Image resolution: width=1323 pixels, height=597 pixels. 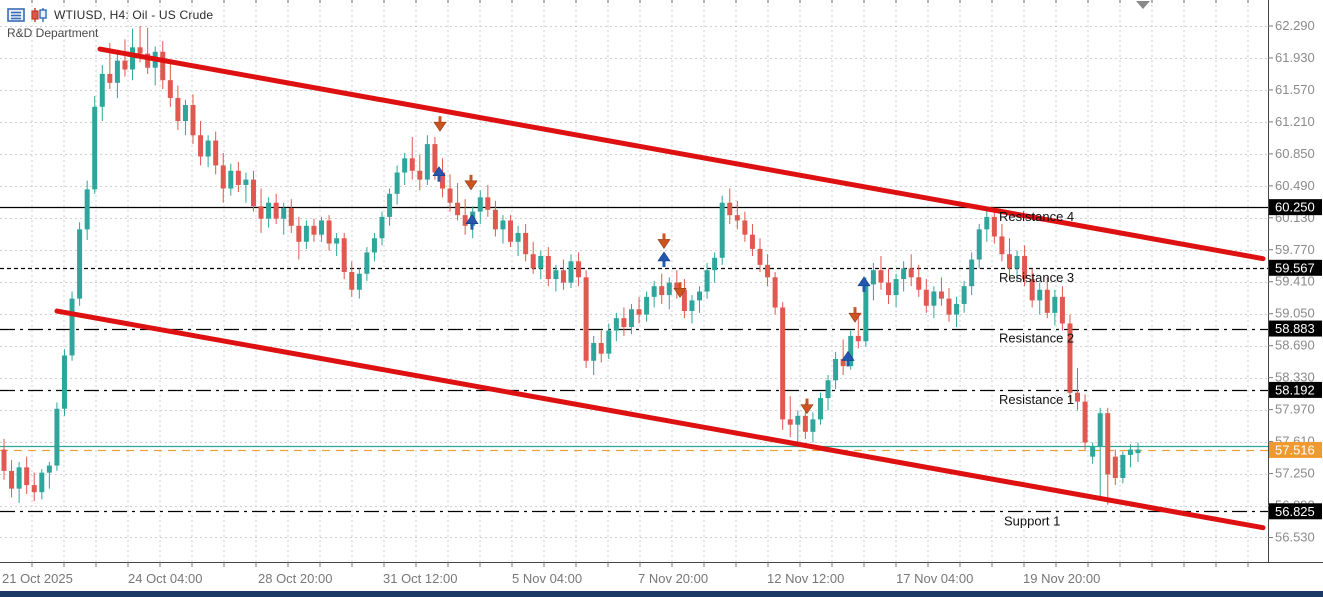 I want to click on candles-indicator-icon, so click(x=39, y=15).